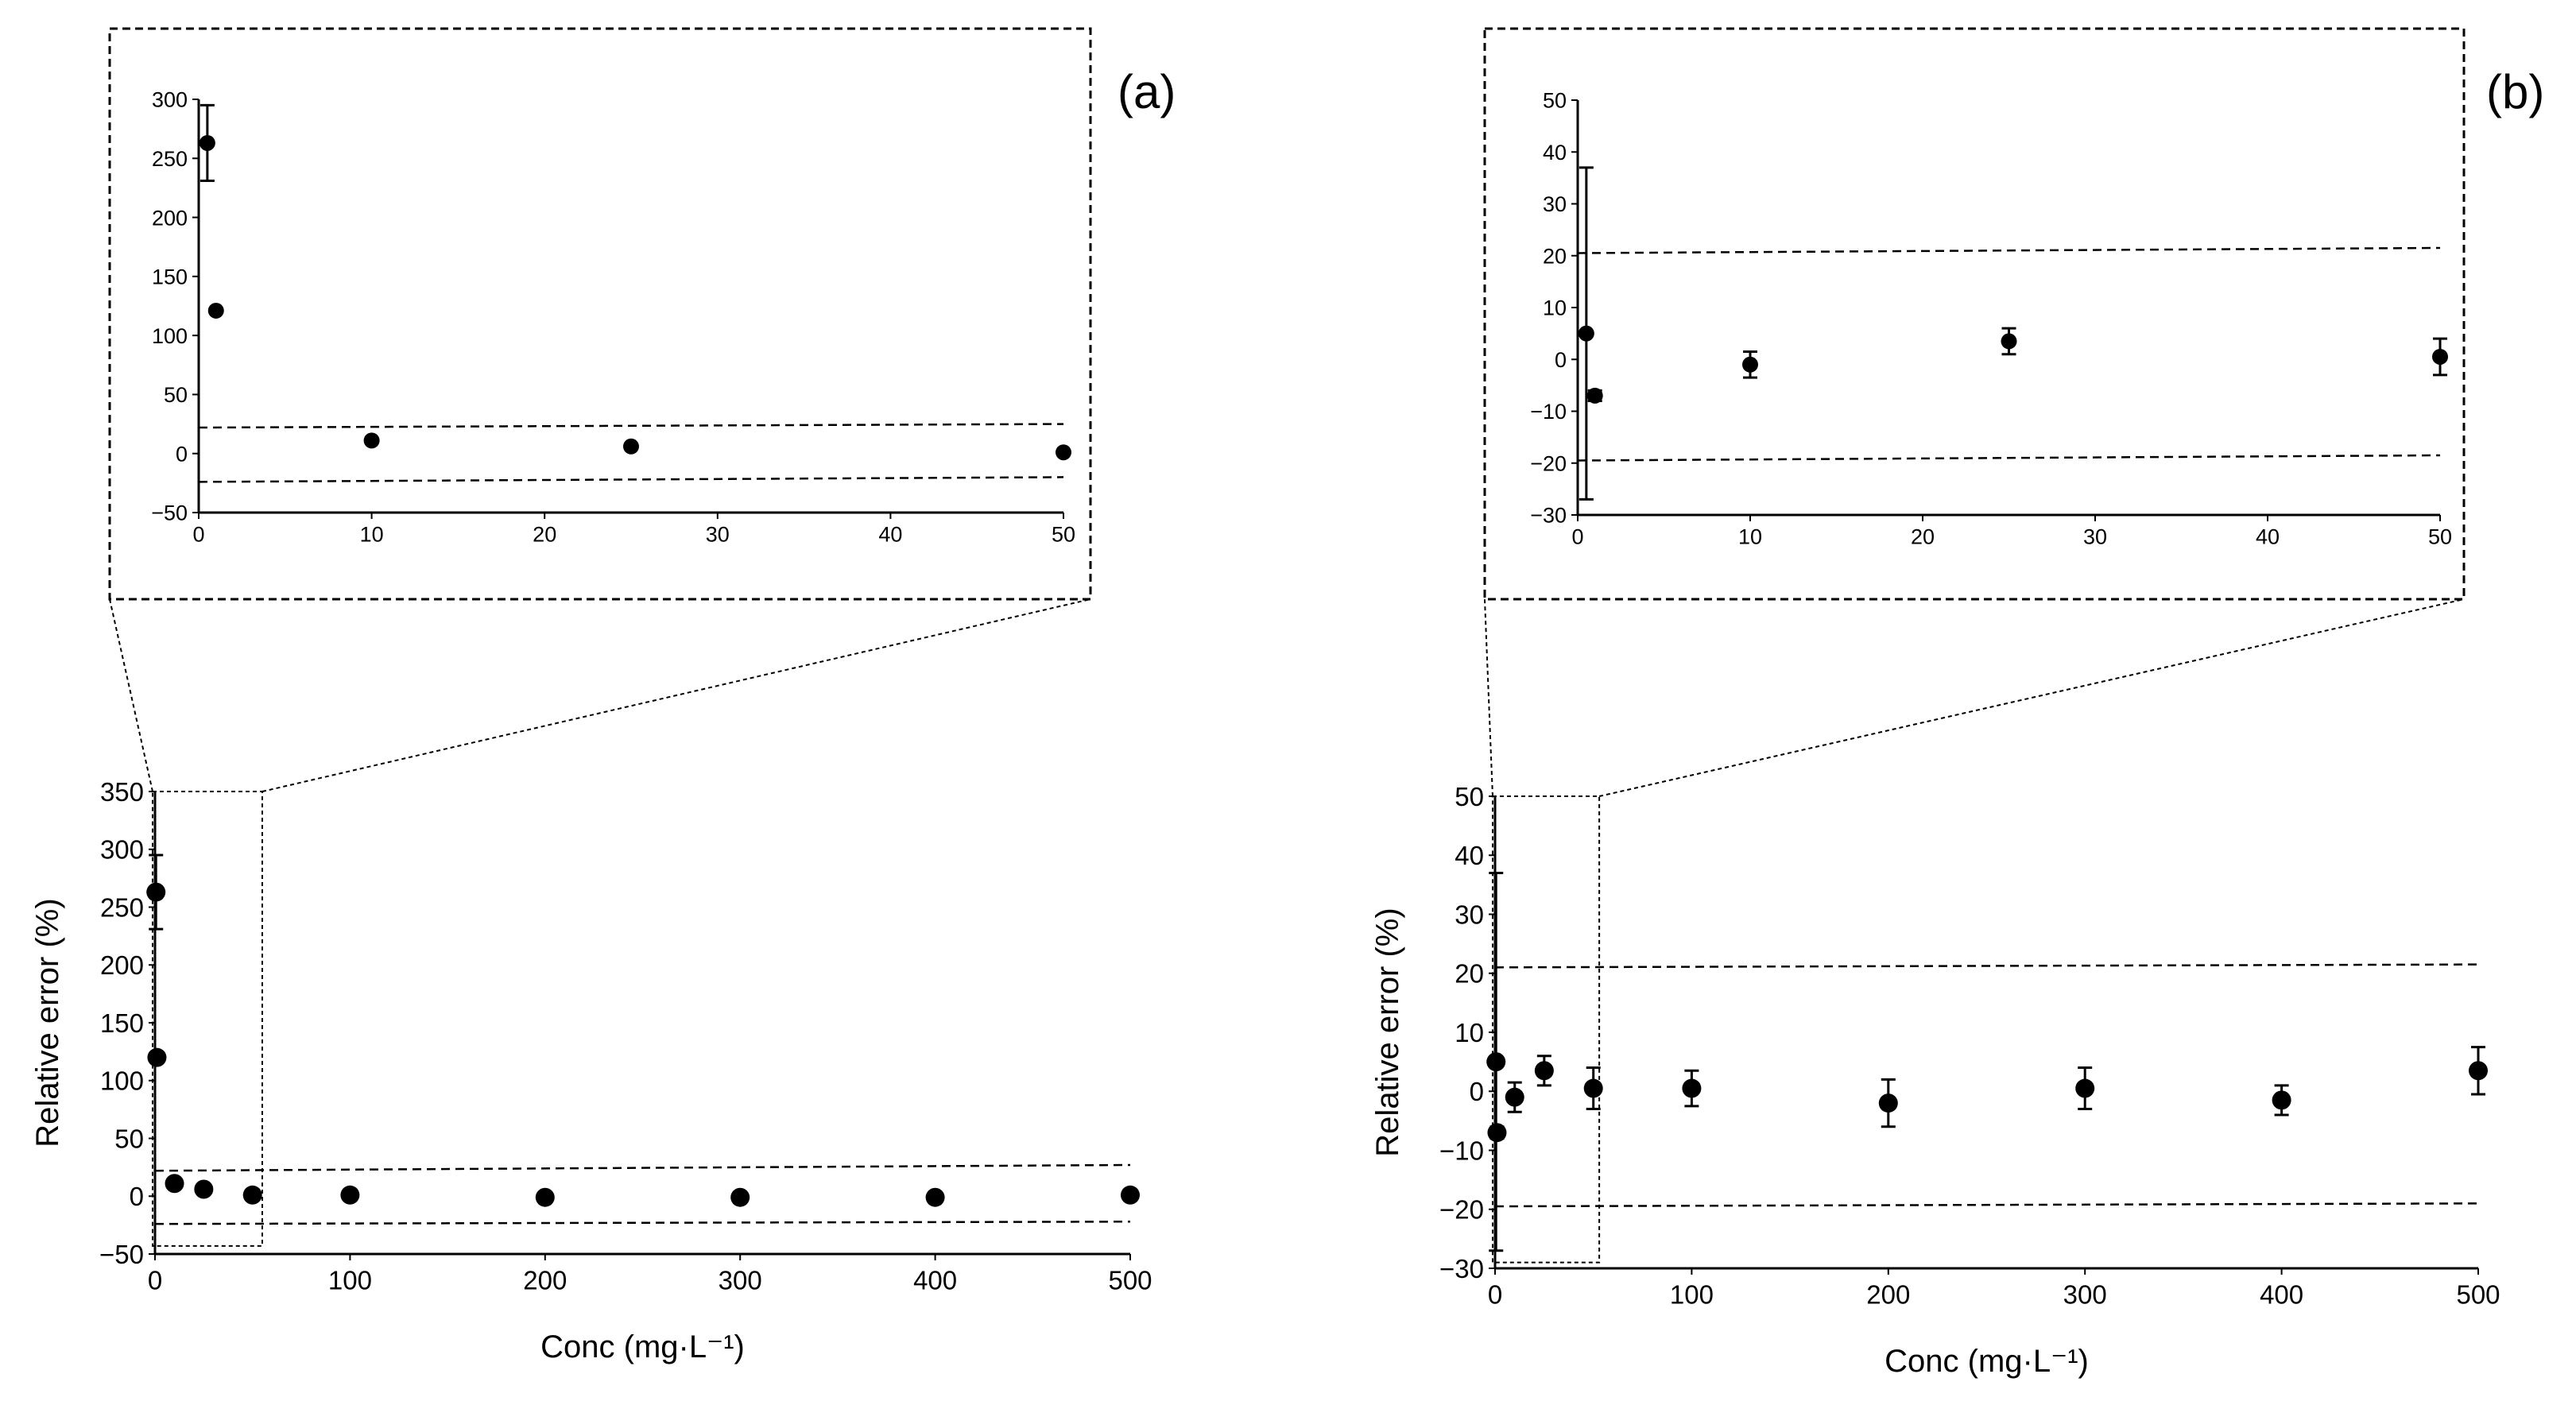  What do you see at coordinates (1147, 91) in the screenshot?
I see `panel-label-a: (a)` at bounding box center [1147, 91].